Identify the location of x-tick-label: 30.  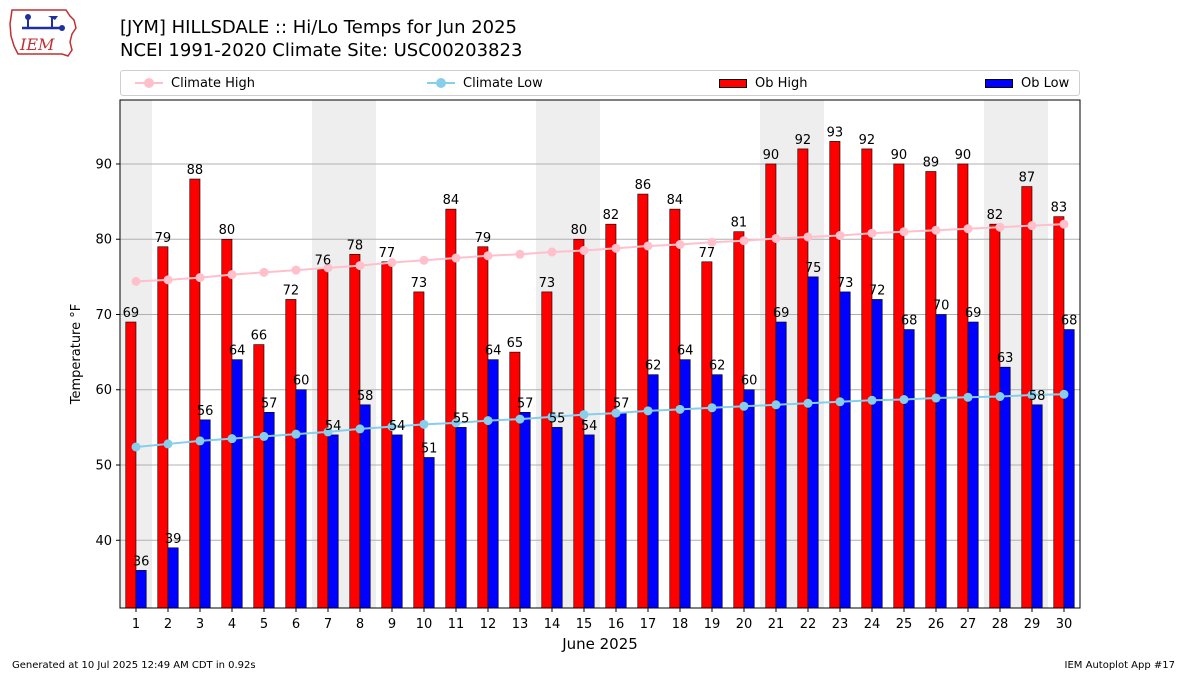
(1064, 624).